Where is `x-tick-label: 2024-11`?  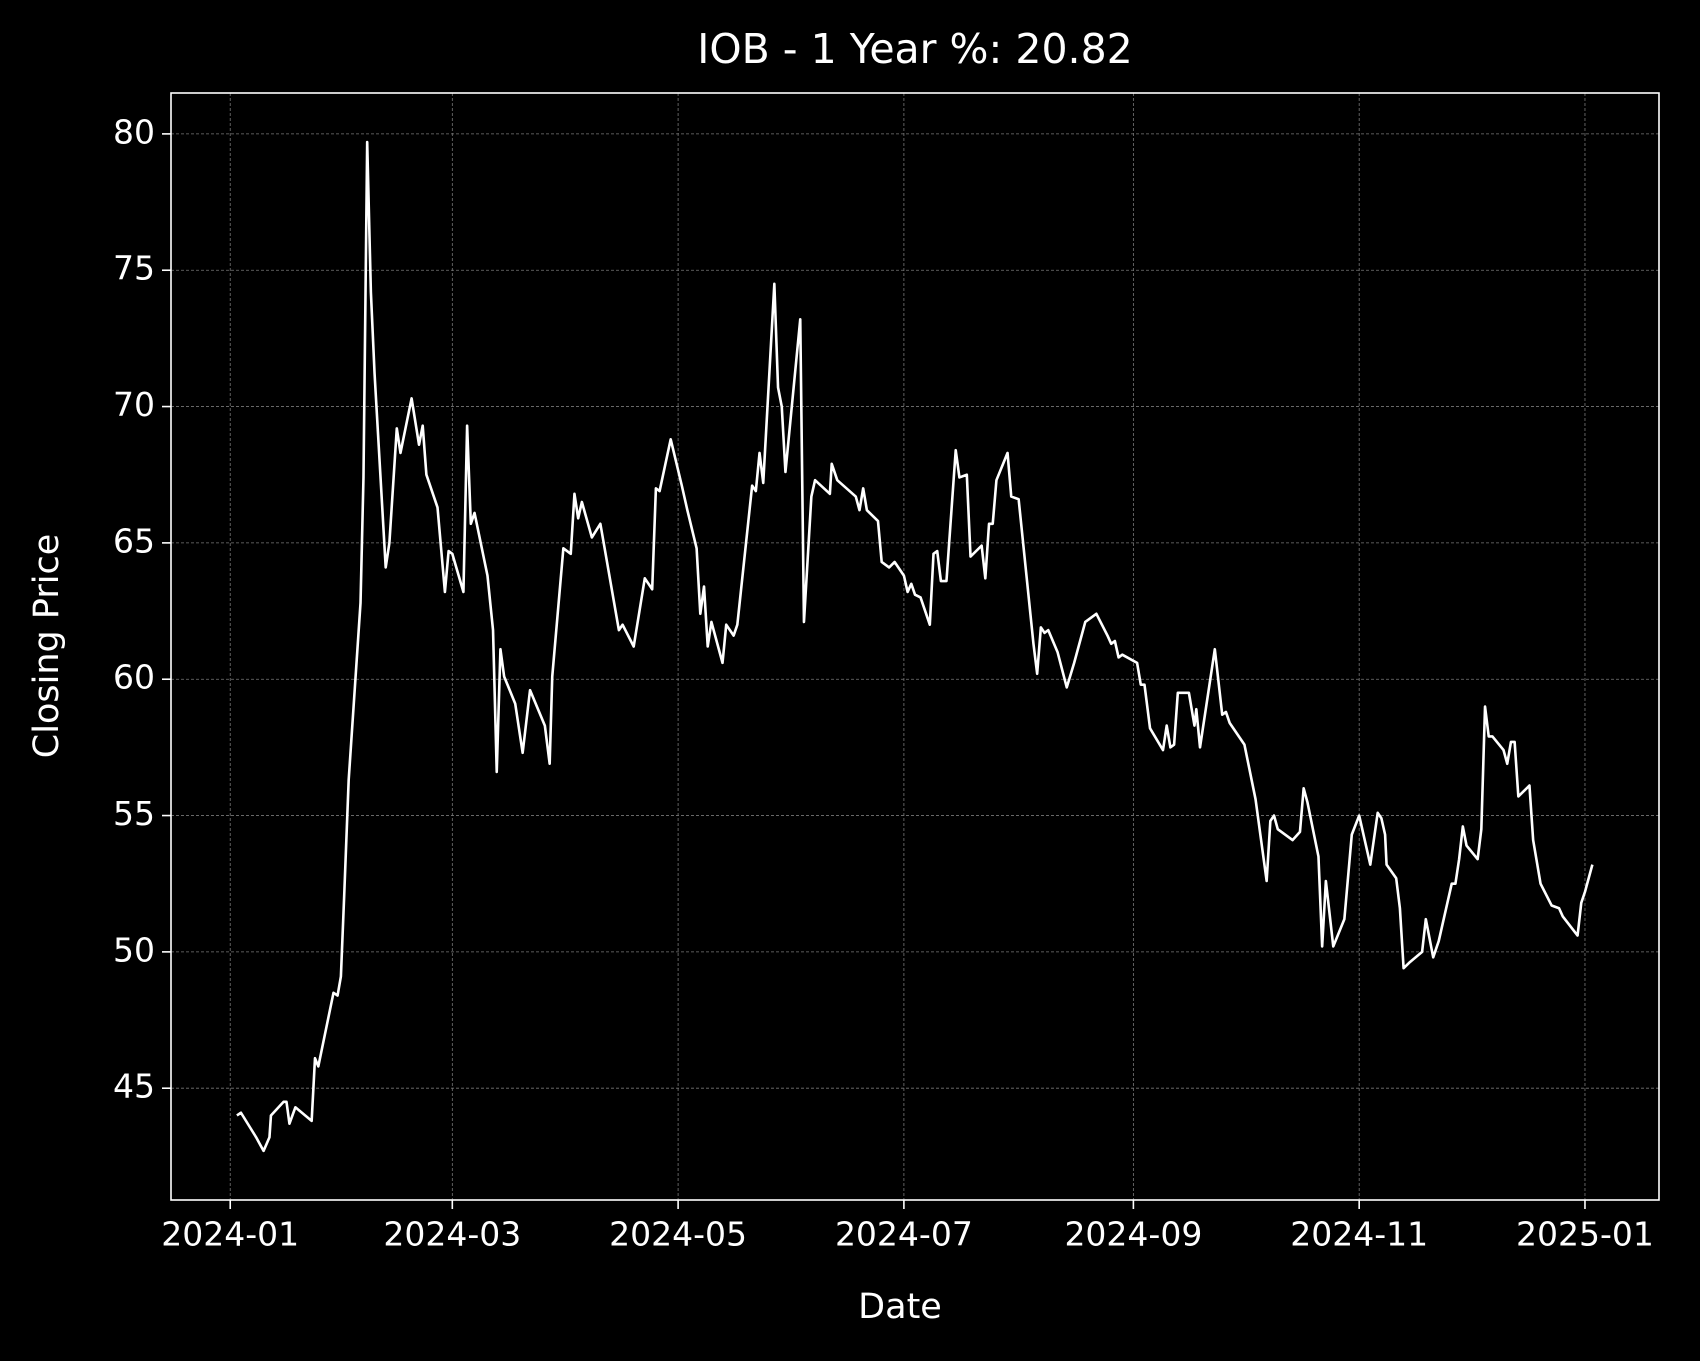 x-tick-label: 2024-11 is located at coordinates (1359, 1234).